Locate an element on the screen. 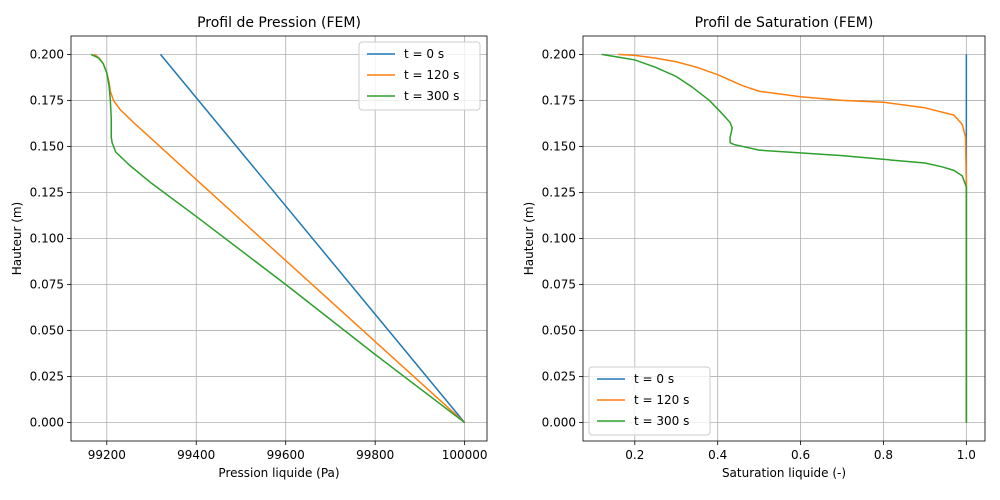 This screenshot has height=500, width=1000. chart-title: Profil de Pression (FEM) is located at coordinates (279, 23).